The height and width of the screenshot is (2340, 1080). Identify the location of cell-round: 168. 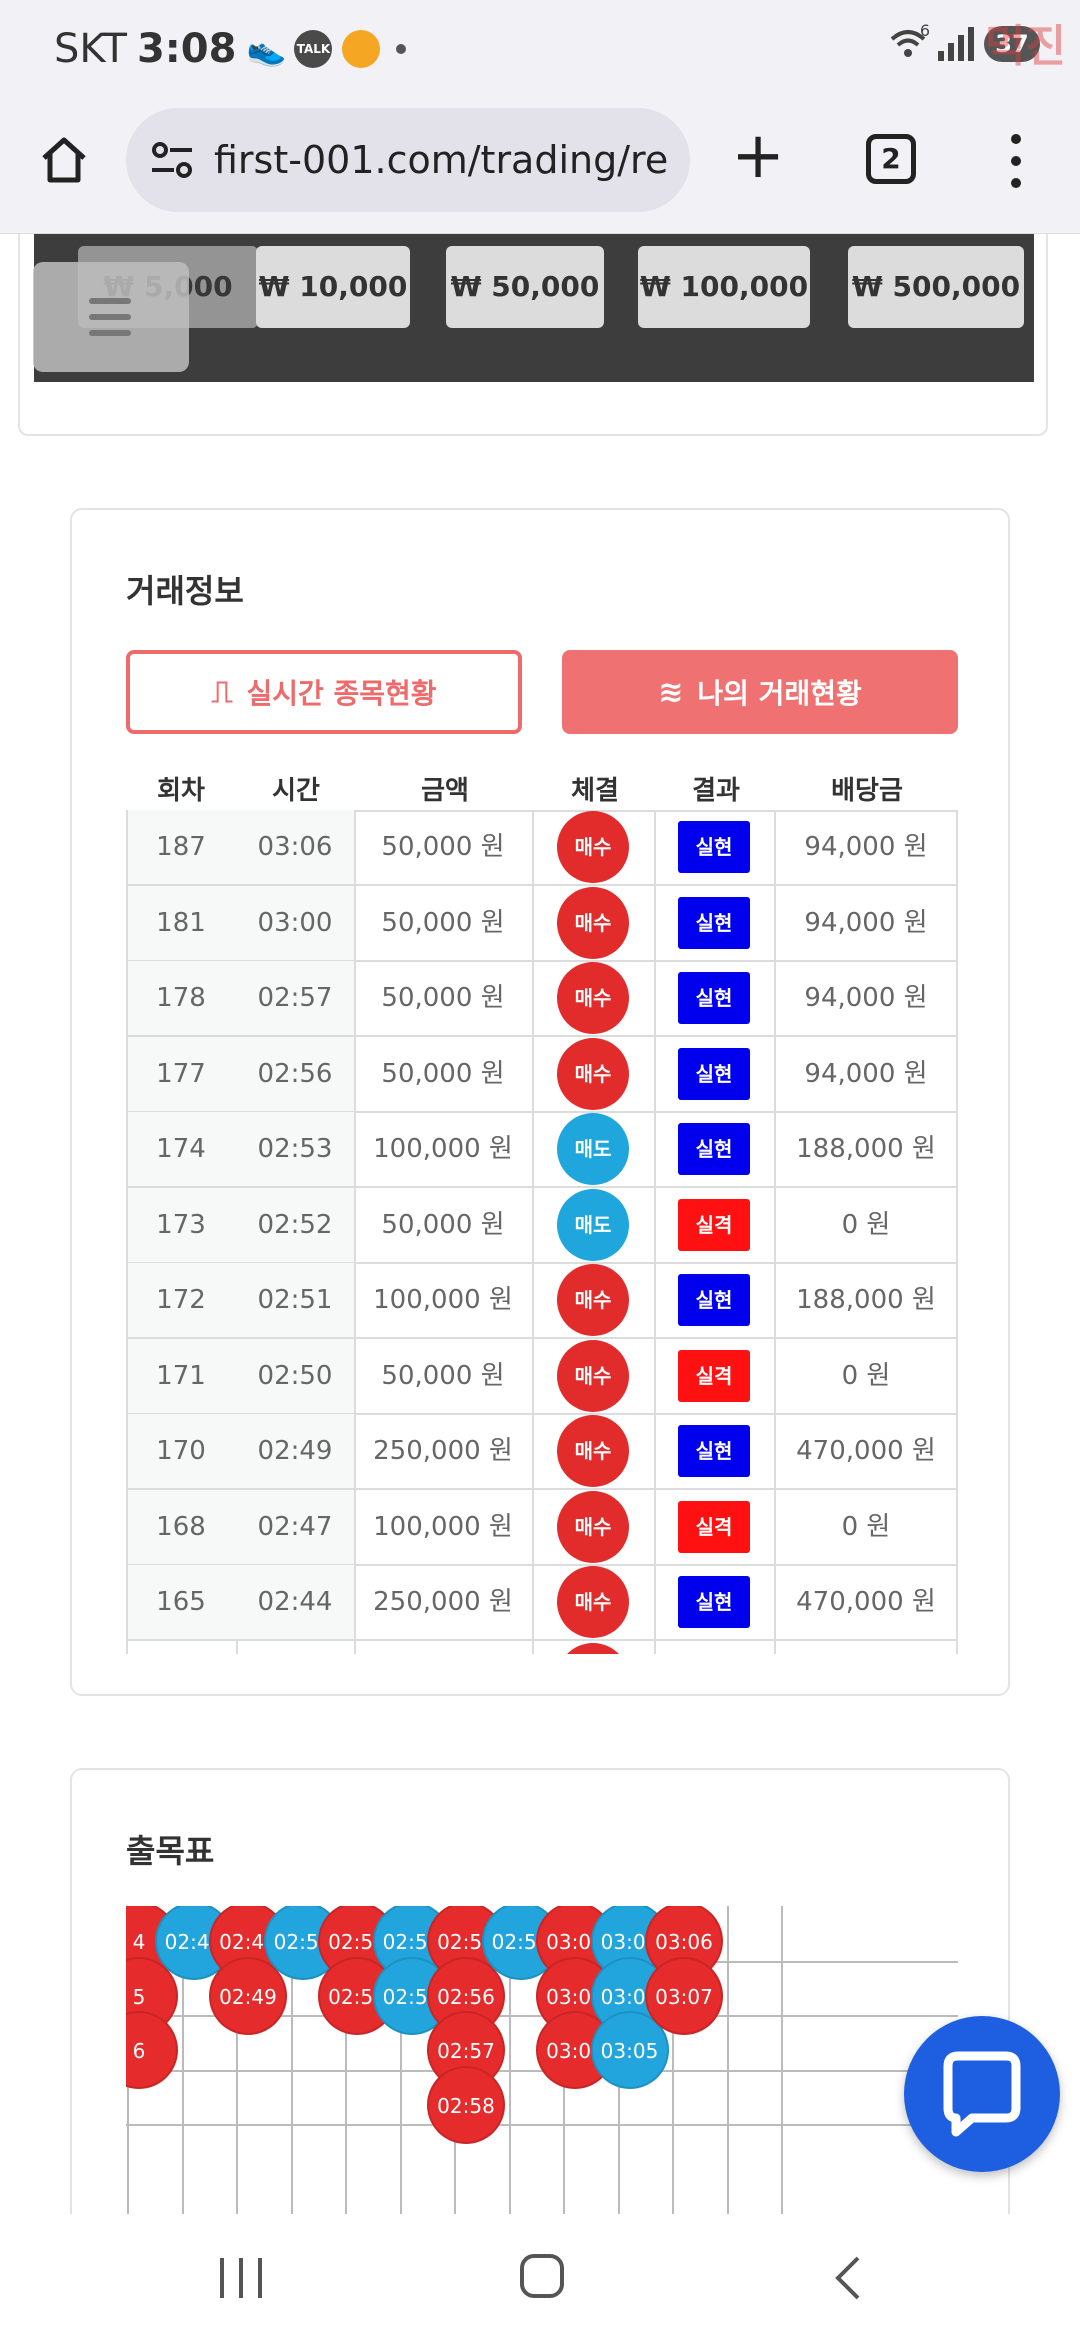
(181, 1526).